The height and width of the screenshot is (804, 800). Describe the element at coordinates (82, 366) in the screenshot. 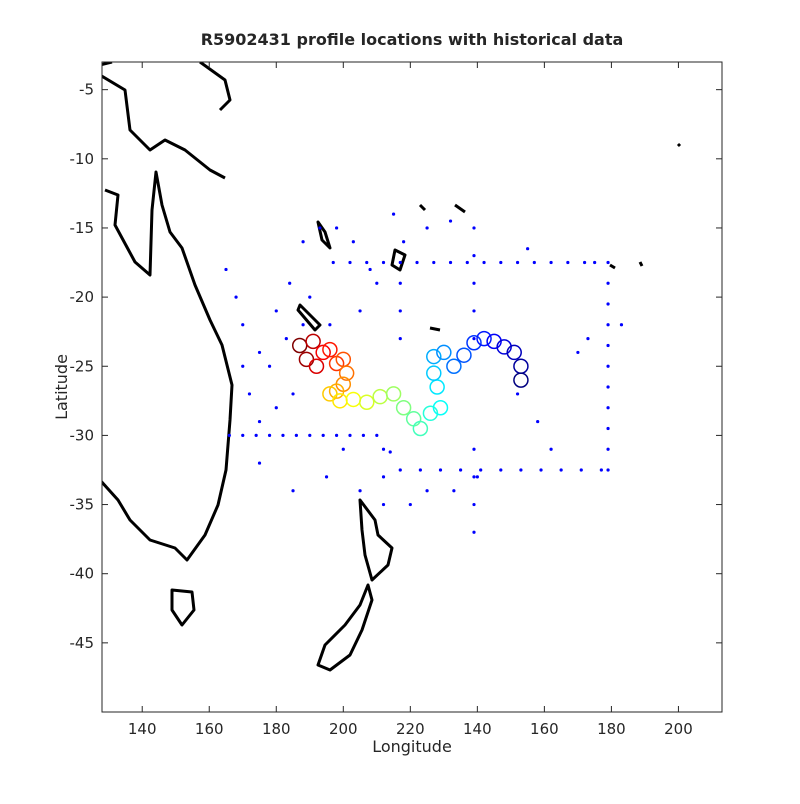

I see `y-tick-label: -25` at that location.